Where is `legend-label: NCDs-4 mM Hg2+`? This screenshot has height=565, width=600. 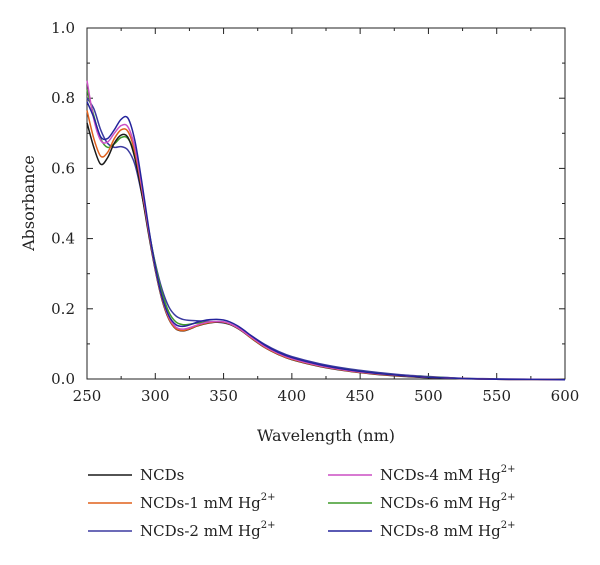
legend-label: NCDs-4 mM Hg2+ is located at coordinates (448, 474).